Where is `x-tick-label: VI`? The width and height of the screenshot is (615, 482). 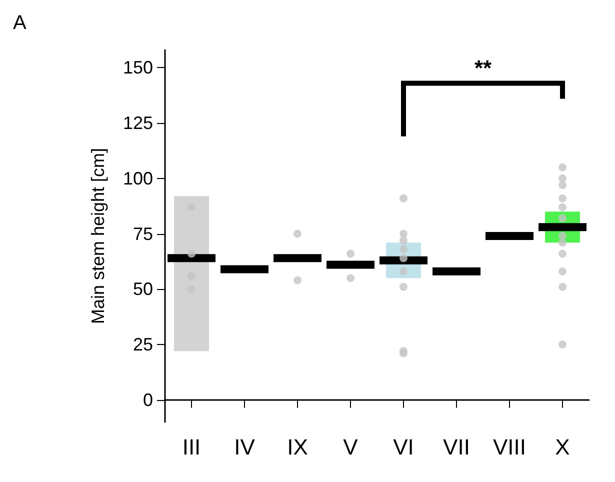
x-tick-label: VI is located at coordinates (403, 447).